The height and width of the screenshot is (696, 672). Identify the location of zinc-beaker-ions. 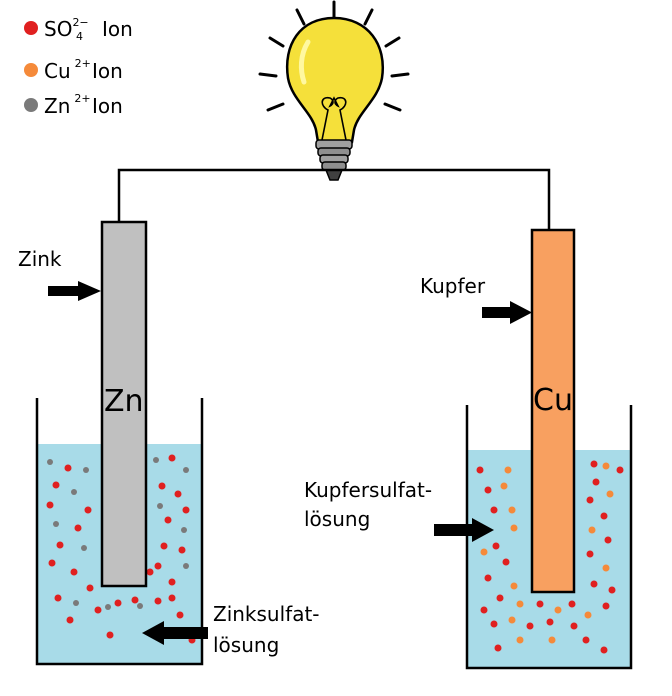
(121, 549).